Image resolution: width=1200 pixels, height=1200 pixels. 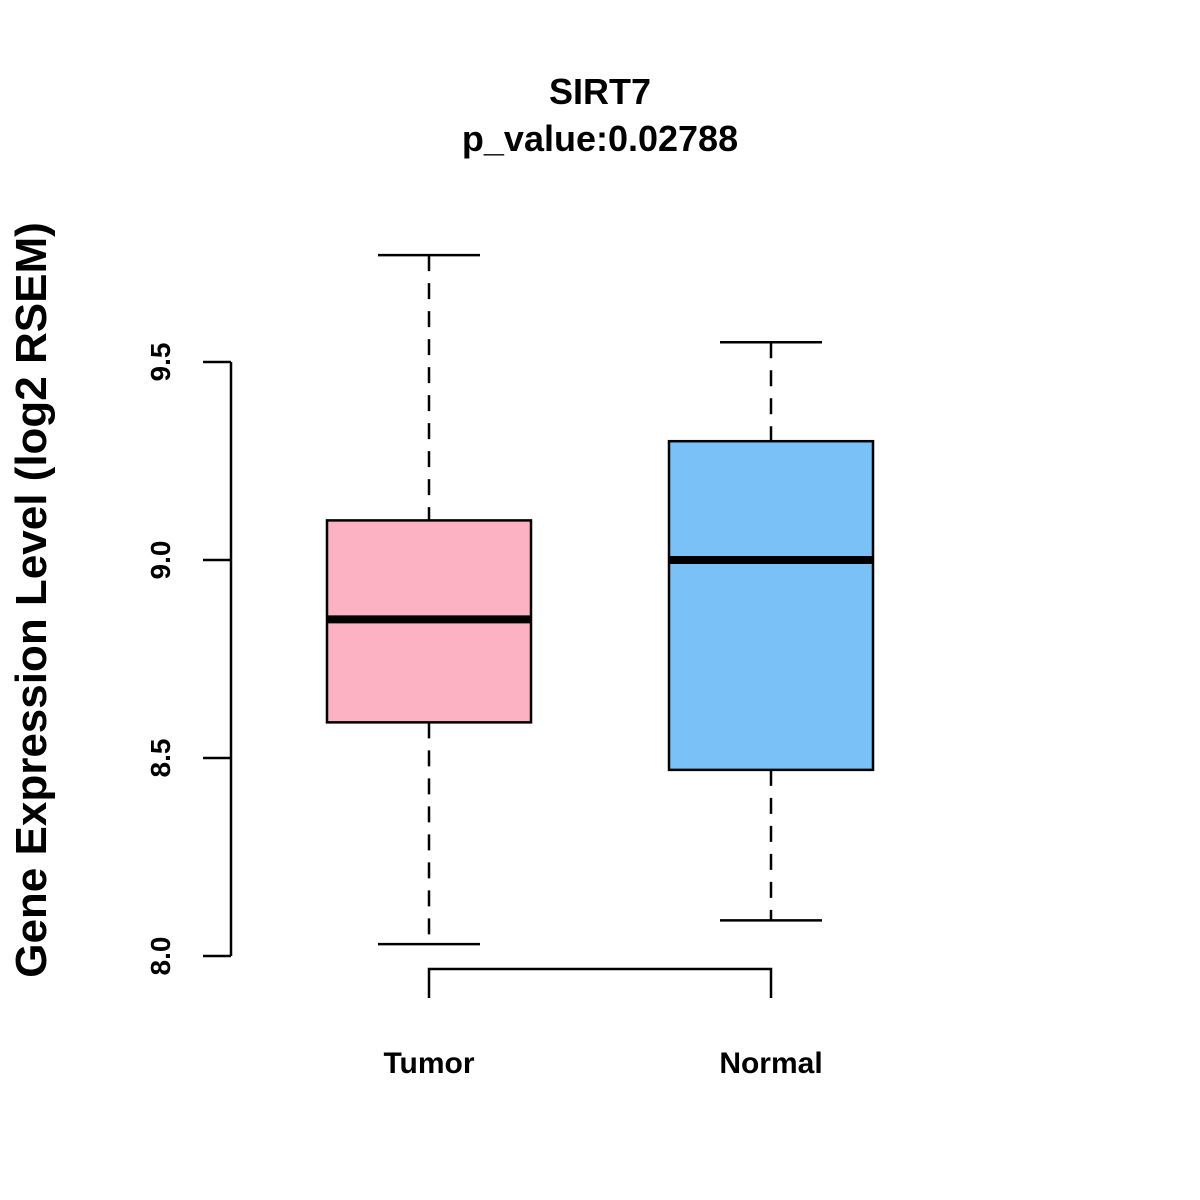 What do you see at coordinates (600, 91) in the screenshot?
I see `chart-title: SIRT7` at bounding box center [600, 91].